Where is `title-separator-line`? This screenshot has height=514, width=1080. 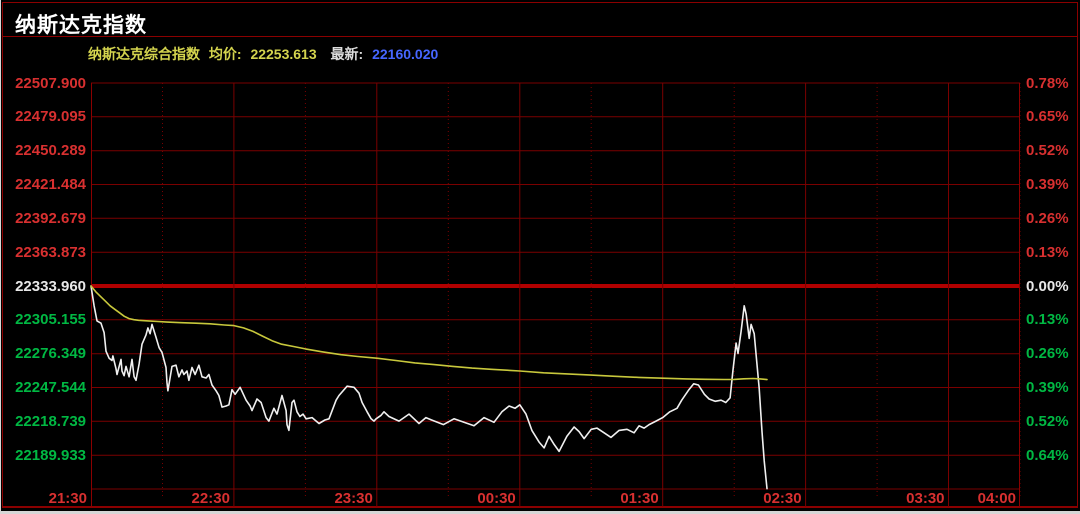 title-separator-line is located at coordinates (540, 36).